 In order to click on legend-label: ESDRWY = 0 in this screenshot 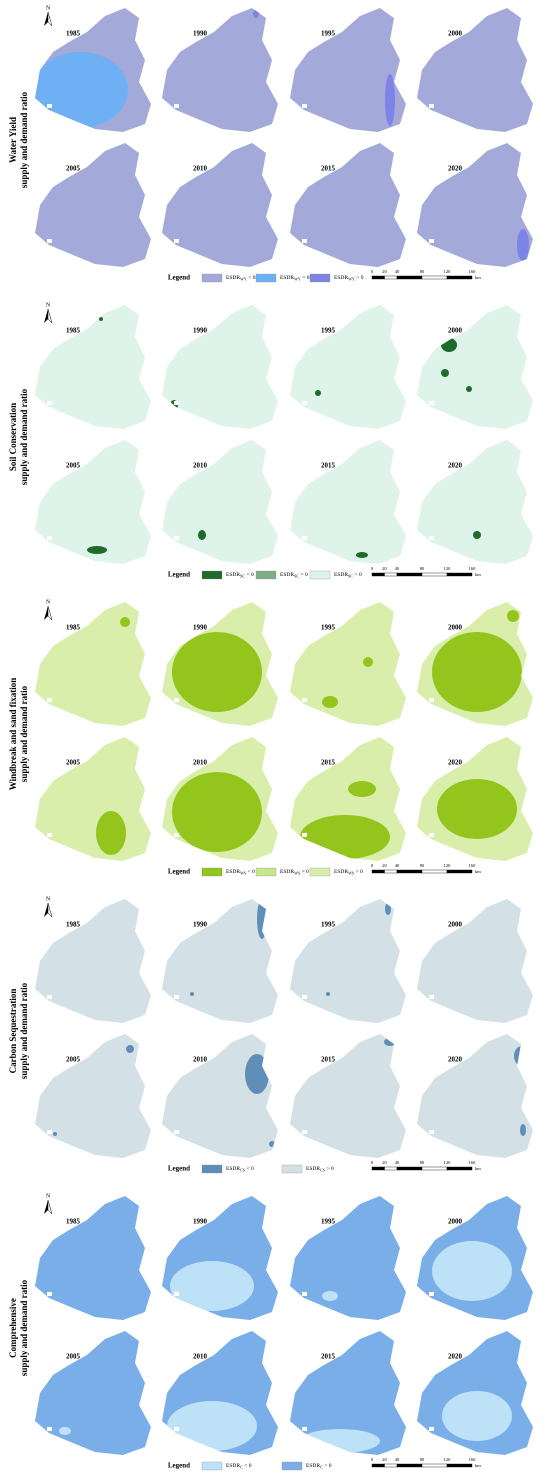, I will do `click(295, 278)`.